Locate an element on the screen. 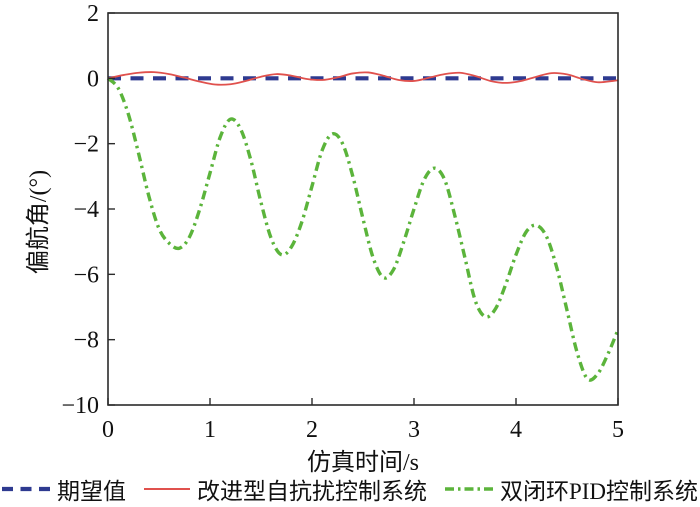  legend-label-expected: 期望值 is located at coordinates (91, 491).